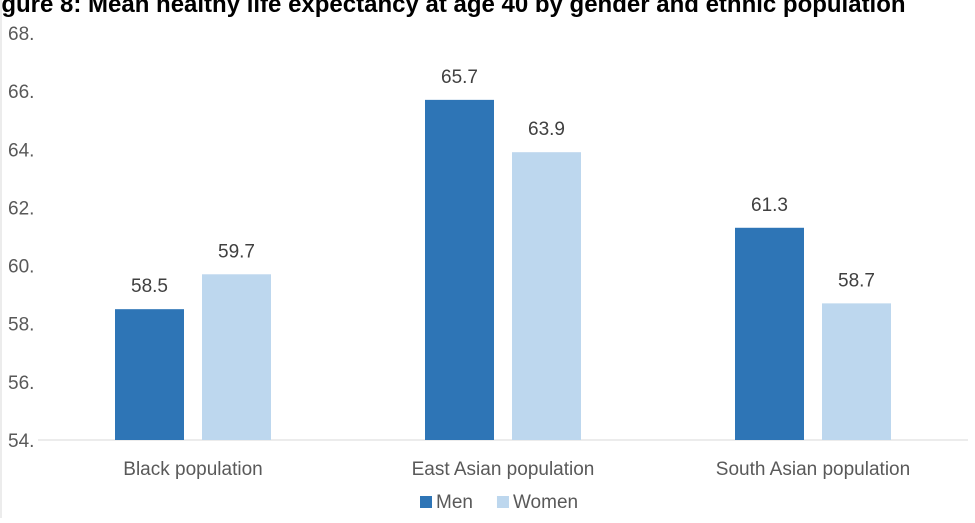 This screenshot has width=975, height=523. Describe the element at coordinates (426, 502) in the screenshot. I see `legend-swatch-men` at that location.